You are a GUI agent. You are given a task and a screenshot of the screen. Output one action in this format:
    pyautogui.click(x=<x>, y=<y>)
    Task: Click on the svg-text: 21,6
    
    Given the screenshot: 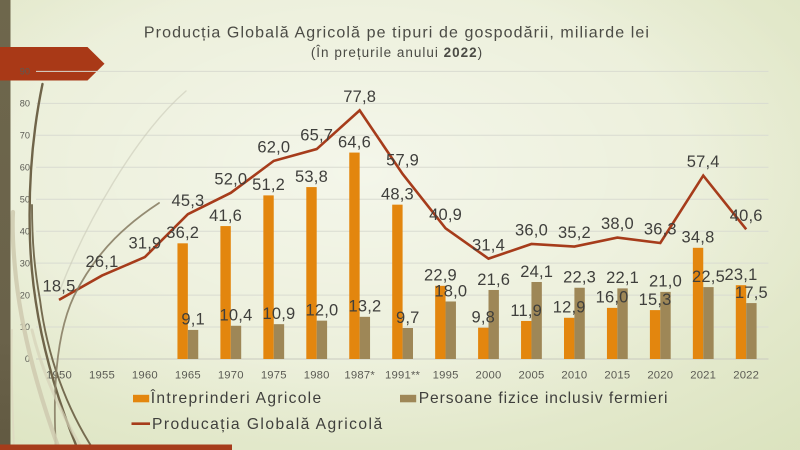 What is the action you would take?
    pyautogui.click(x=493, y=280)
    